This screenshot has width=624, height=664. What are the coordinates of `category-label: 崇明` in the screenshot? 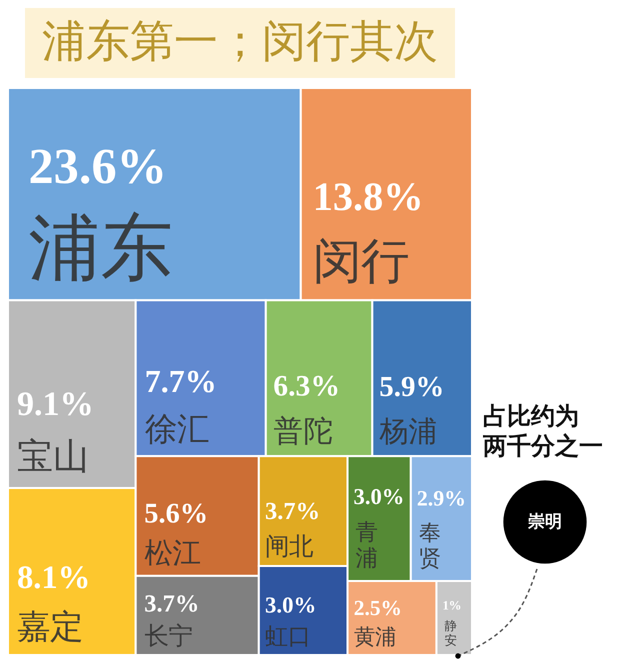 It's located at (544, 522).